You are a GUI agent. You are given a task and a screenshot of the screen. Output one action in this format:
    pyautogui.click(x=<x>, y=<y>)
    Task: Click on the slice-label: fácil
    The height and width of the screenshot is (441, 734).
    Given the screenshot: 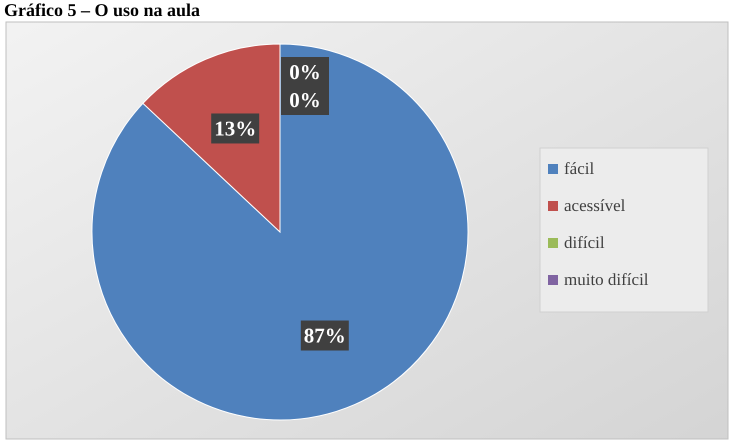 What is the action you would take?
    pyautogui.click(x=579, y=168)
    